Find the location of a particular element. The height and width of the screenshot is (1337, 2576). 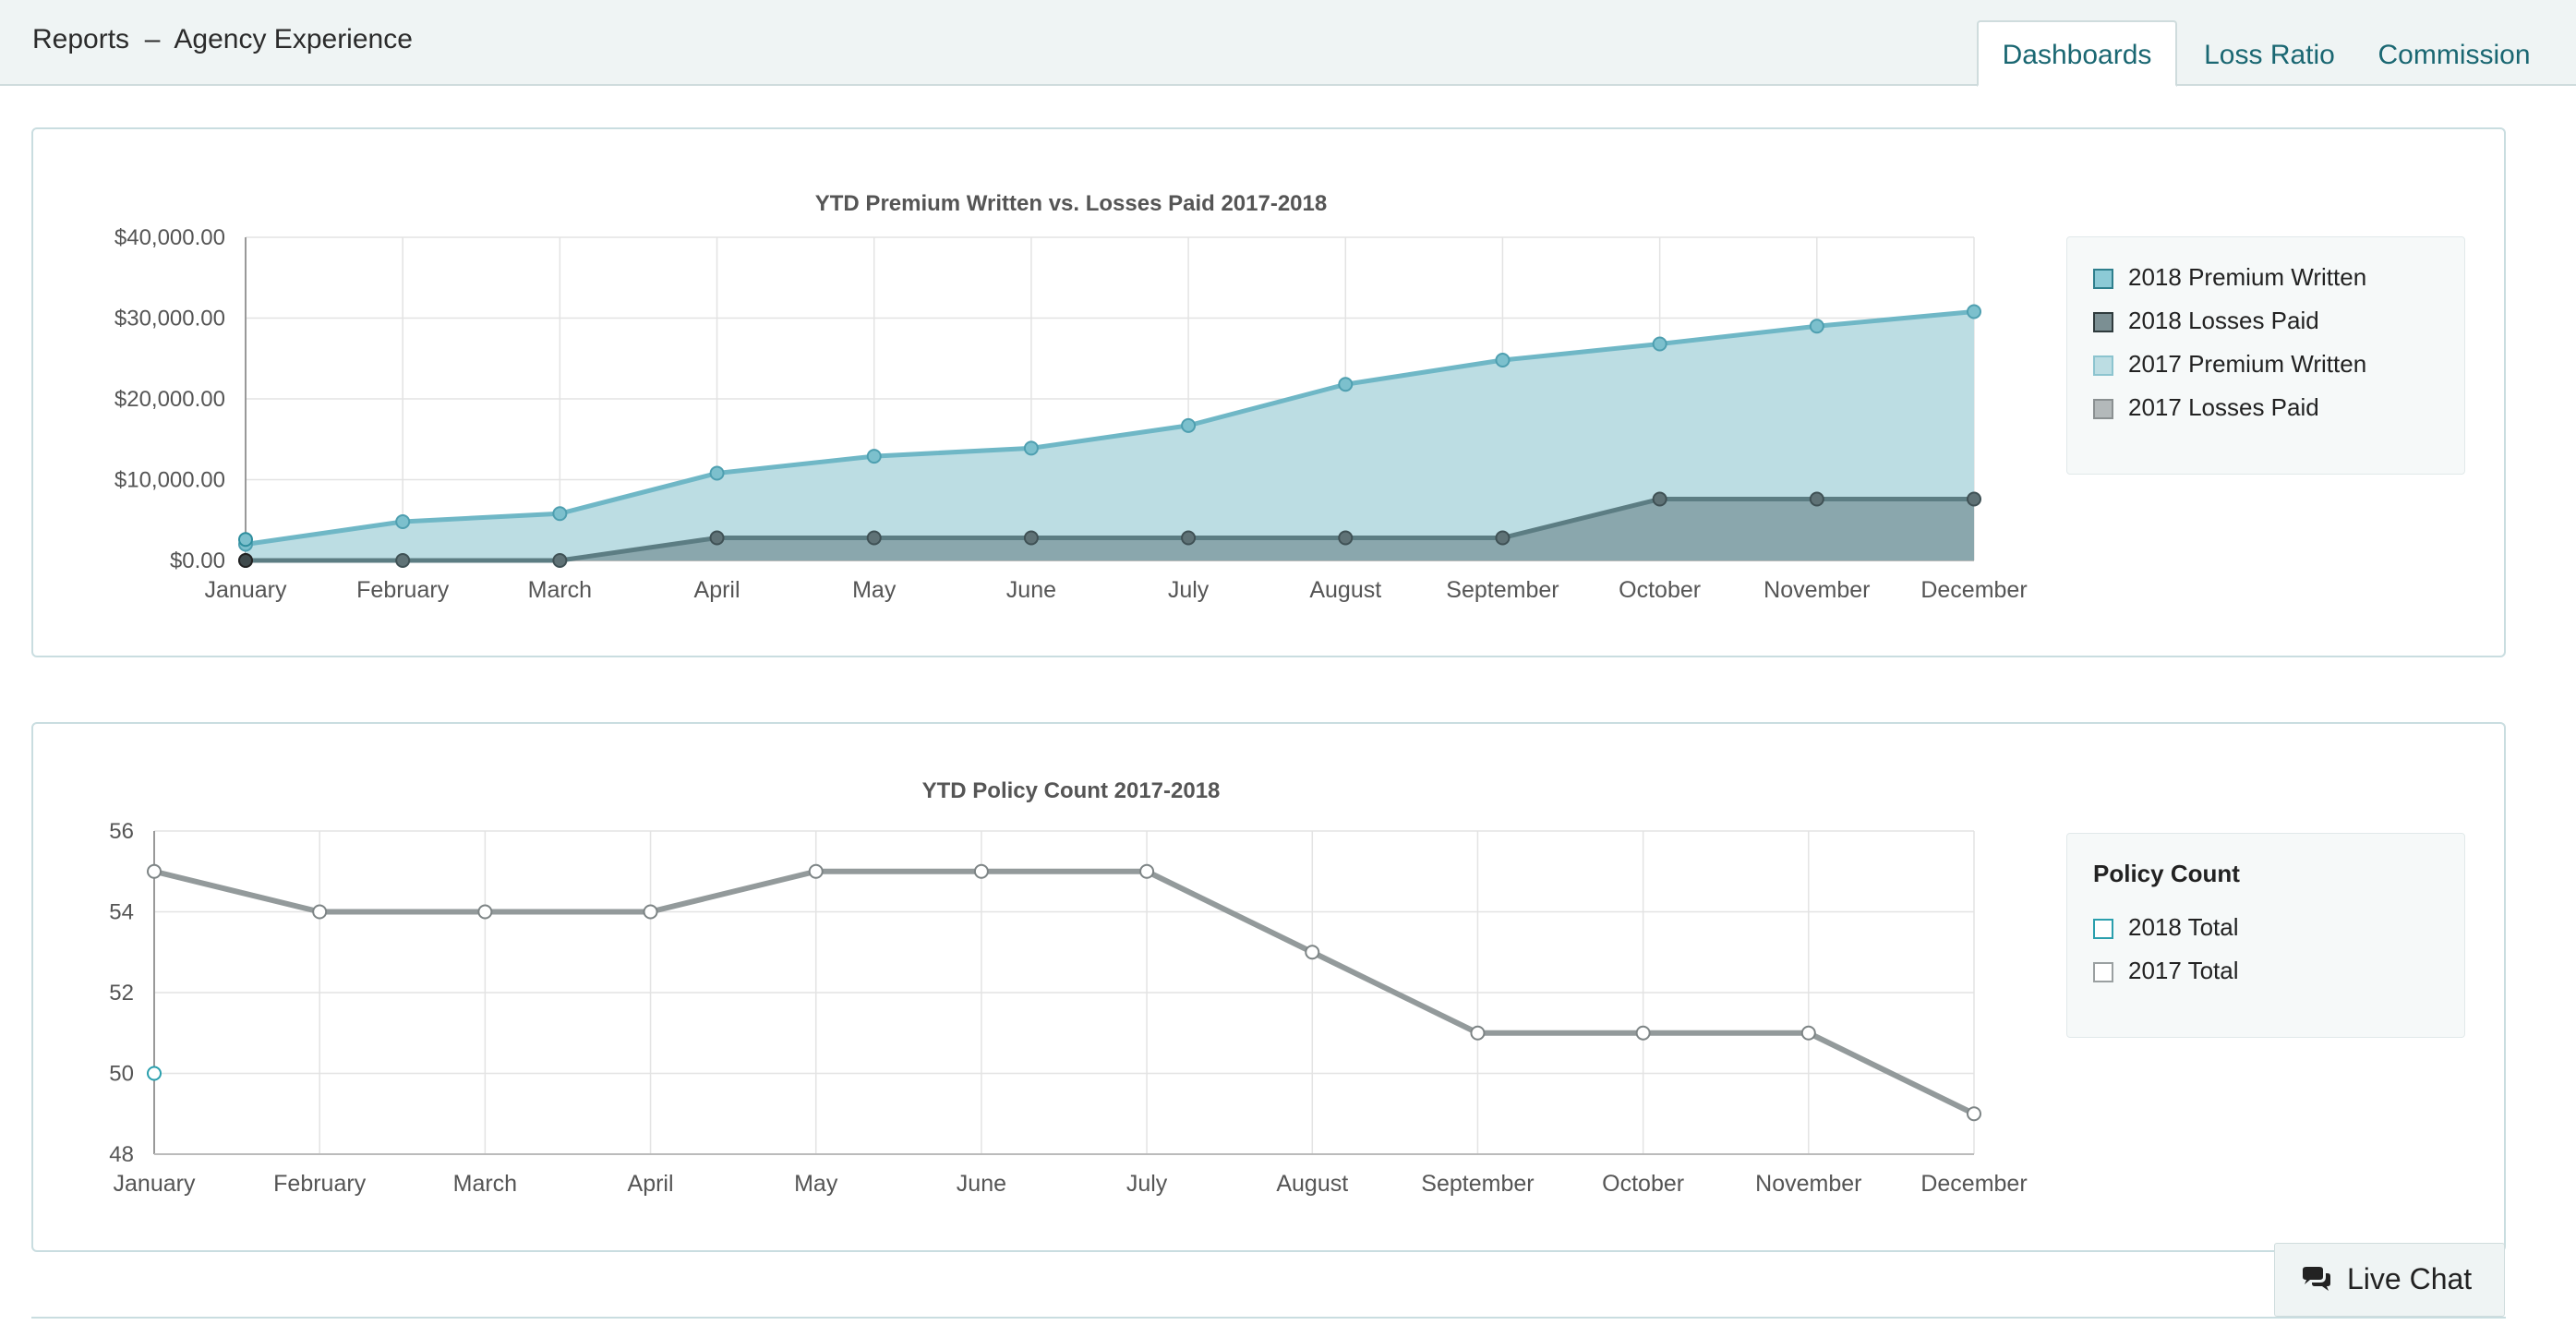

y-tick-label: 52 is located at coordinates (121, 993).